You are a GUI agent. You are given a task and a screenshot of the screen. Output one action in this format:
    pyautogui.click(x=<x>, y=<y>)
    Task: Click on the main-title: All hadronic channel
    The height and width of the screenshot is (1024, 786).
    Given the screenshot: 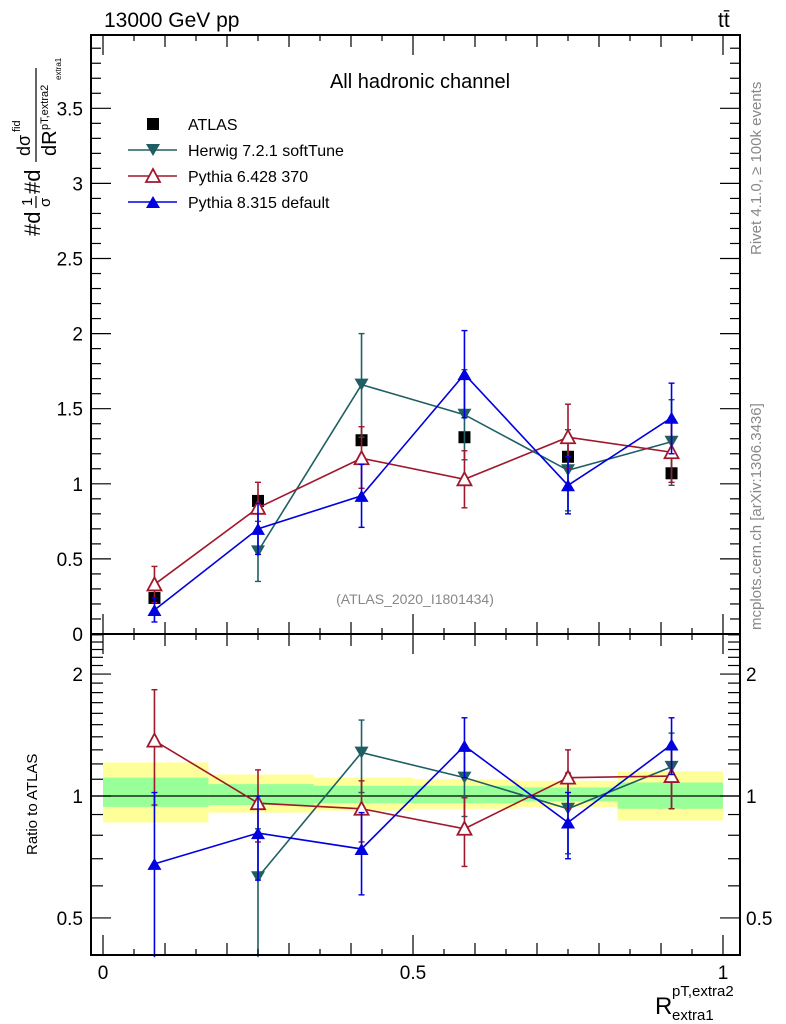 What is the action you would take?
    pyautogui.click(x=420, y=82)
    